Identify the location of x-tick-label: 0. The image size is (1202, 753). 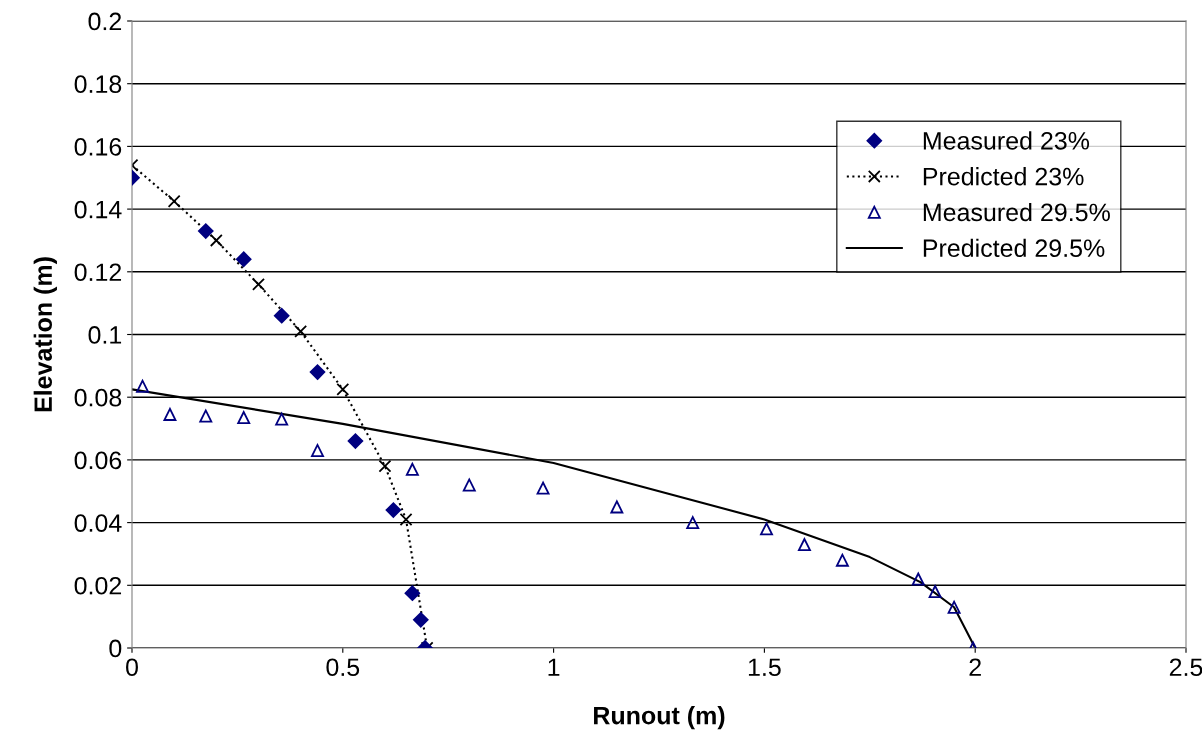
(132, 667).